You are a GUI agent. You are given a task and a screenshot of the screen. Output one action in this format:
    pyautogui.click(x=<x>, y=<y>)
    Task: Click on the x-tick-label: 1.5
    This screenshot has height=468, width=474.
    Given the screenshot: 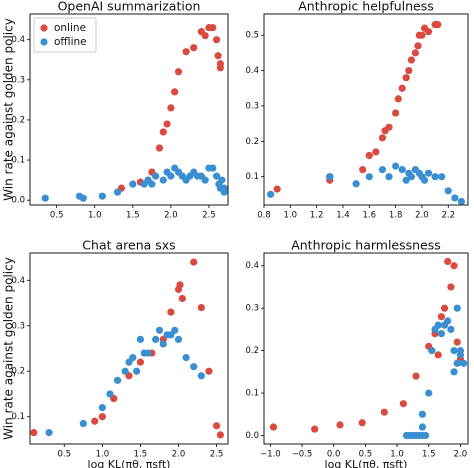 What is the action you would take?
    pyautogui.click(x=133, y=216)
    